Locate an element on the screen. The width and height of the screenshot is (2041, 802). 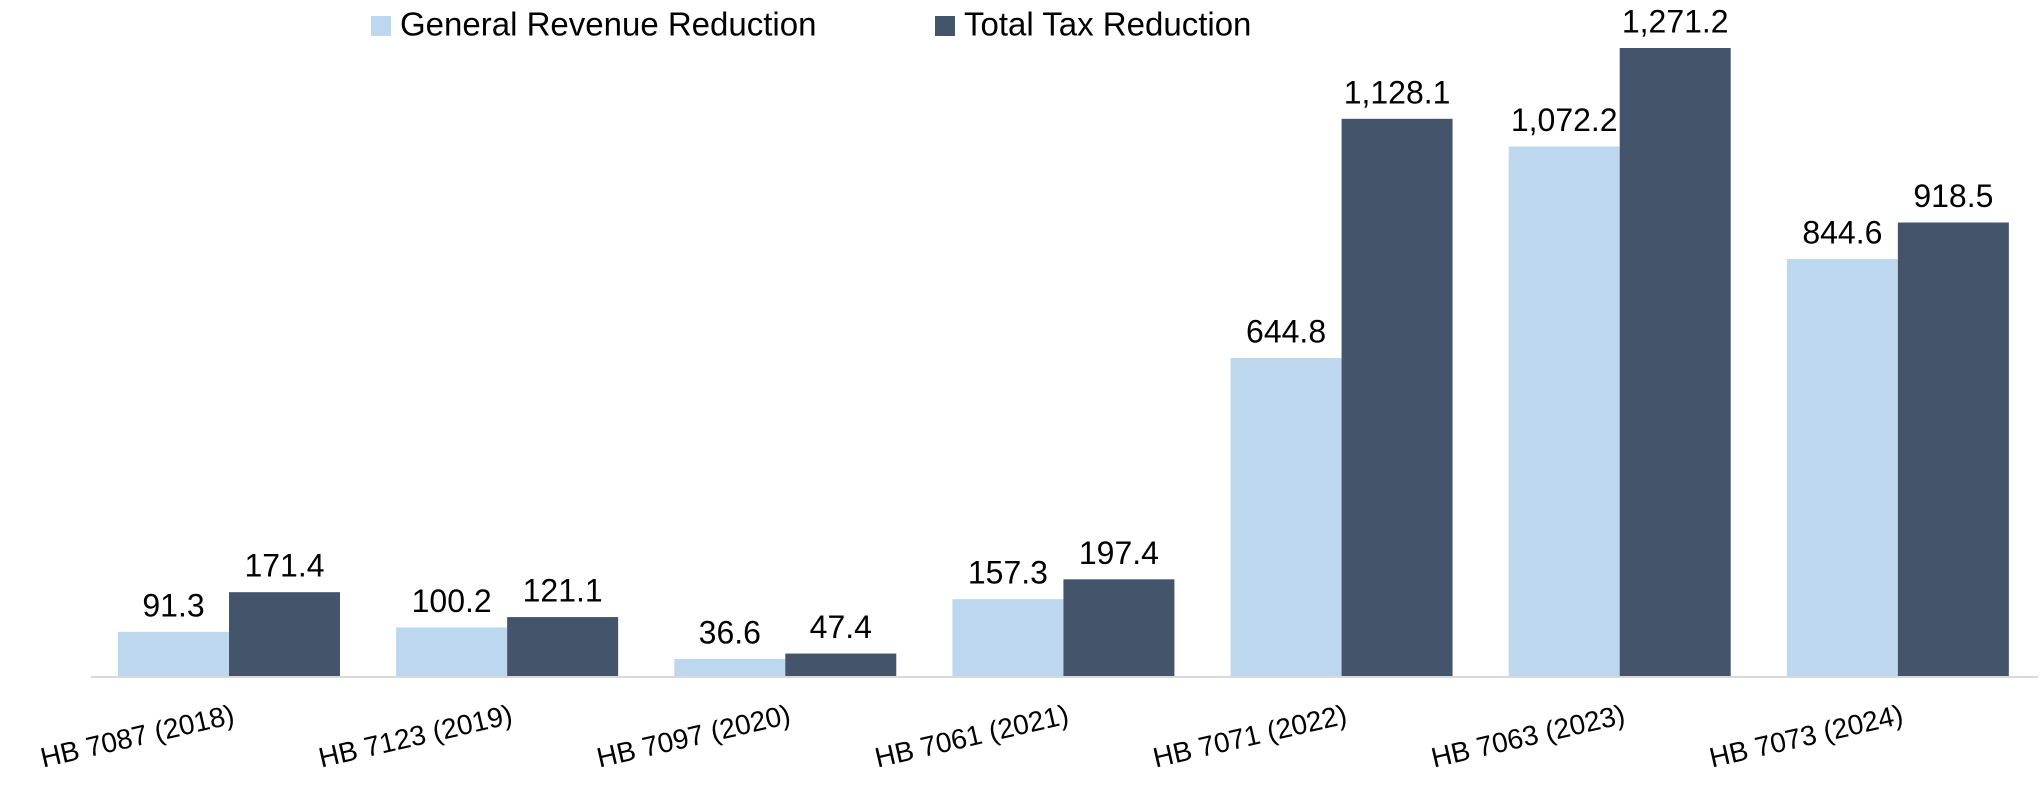
x-tick-label: HB 7063 (2023) is located at coordinates (1528, 736).